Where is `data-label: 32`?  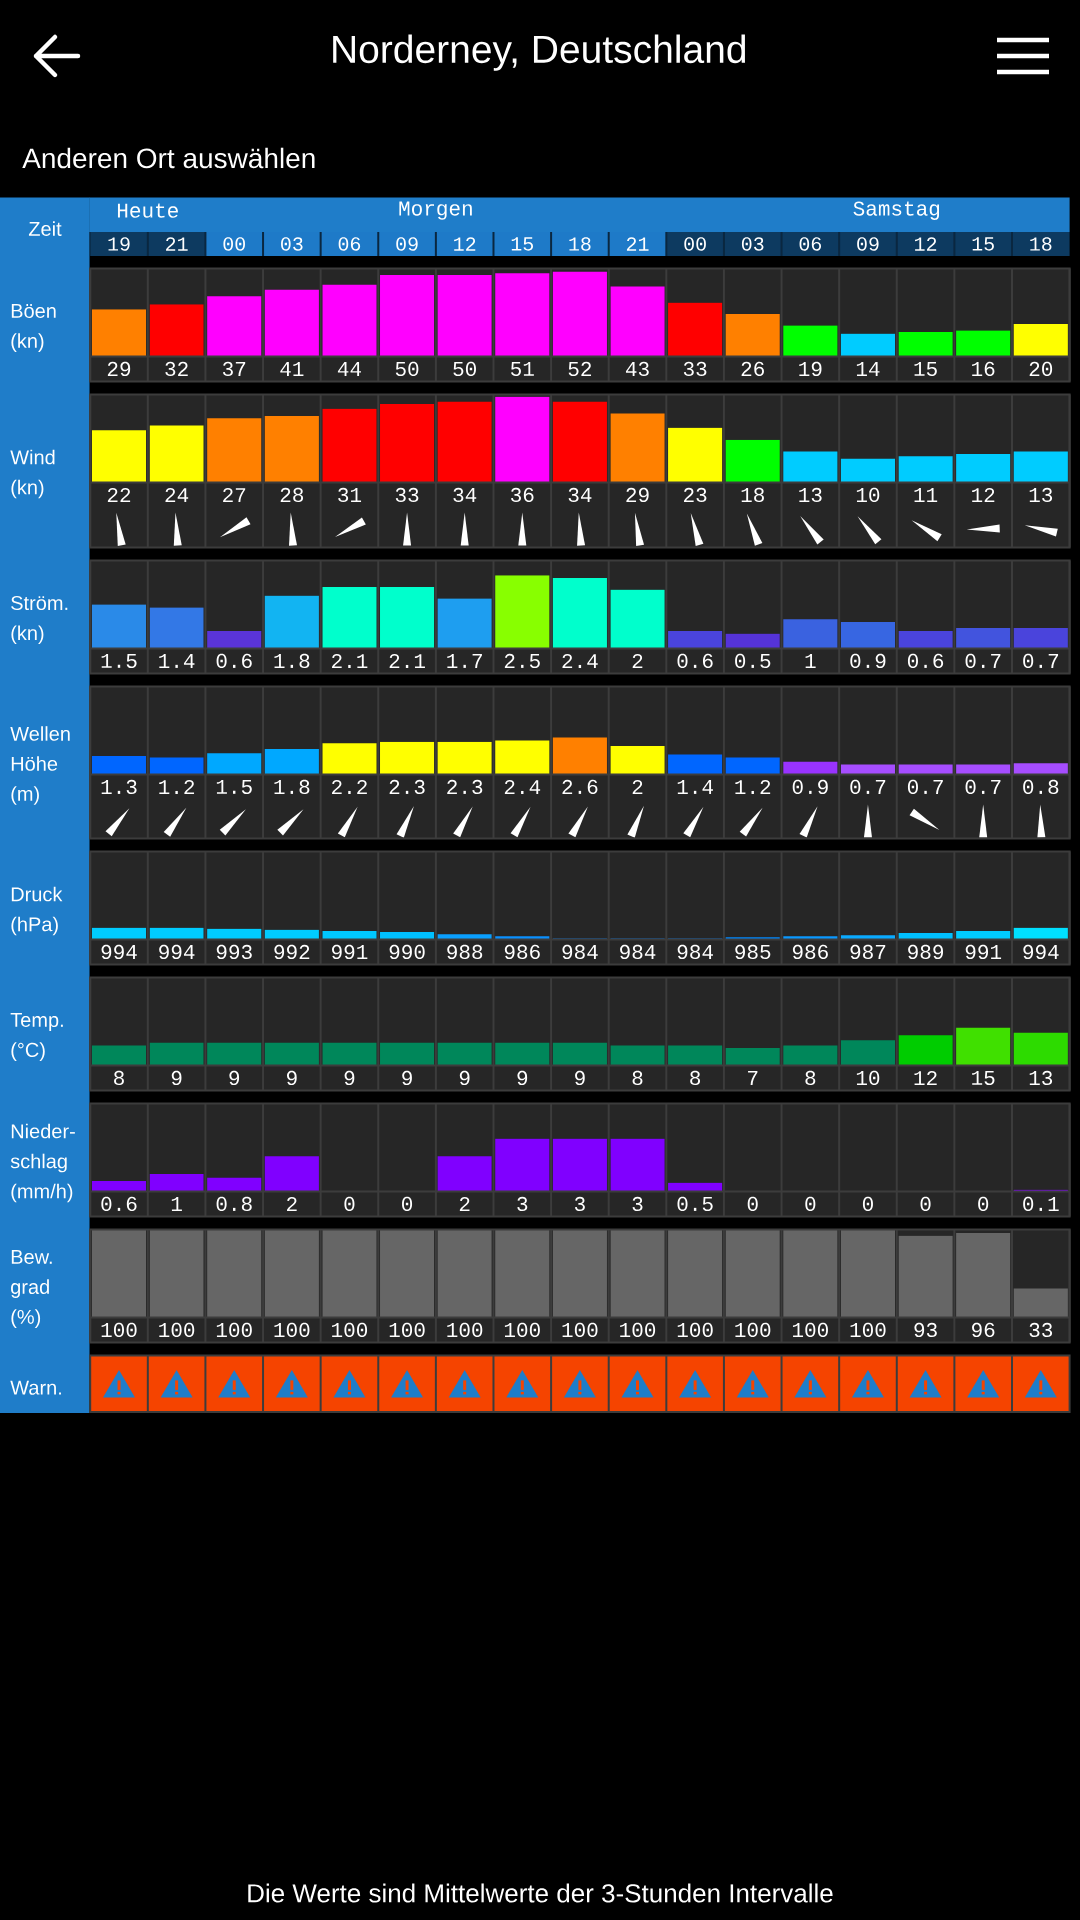 data-label: 32 is located at coordinates (176, 369).